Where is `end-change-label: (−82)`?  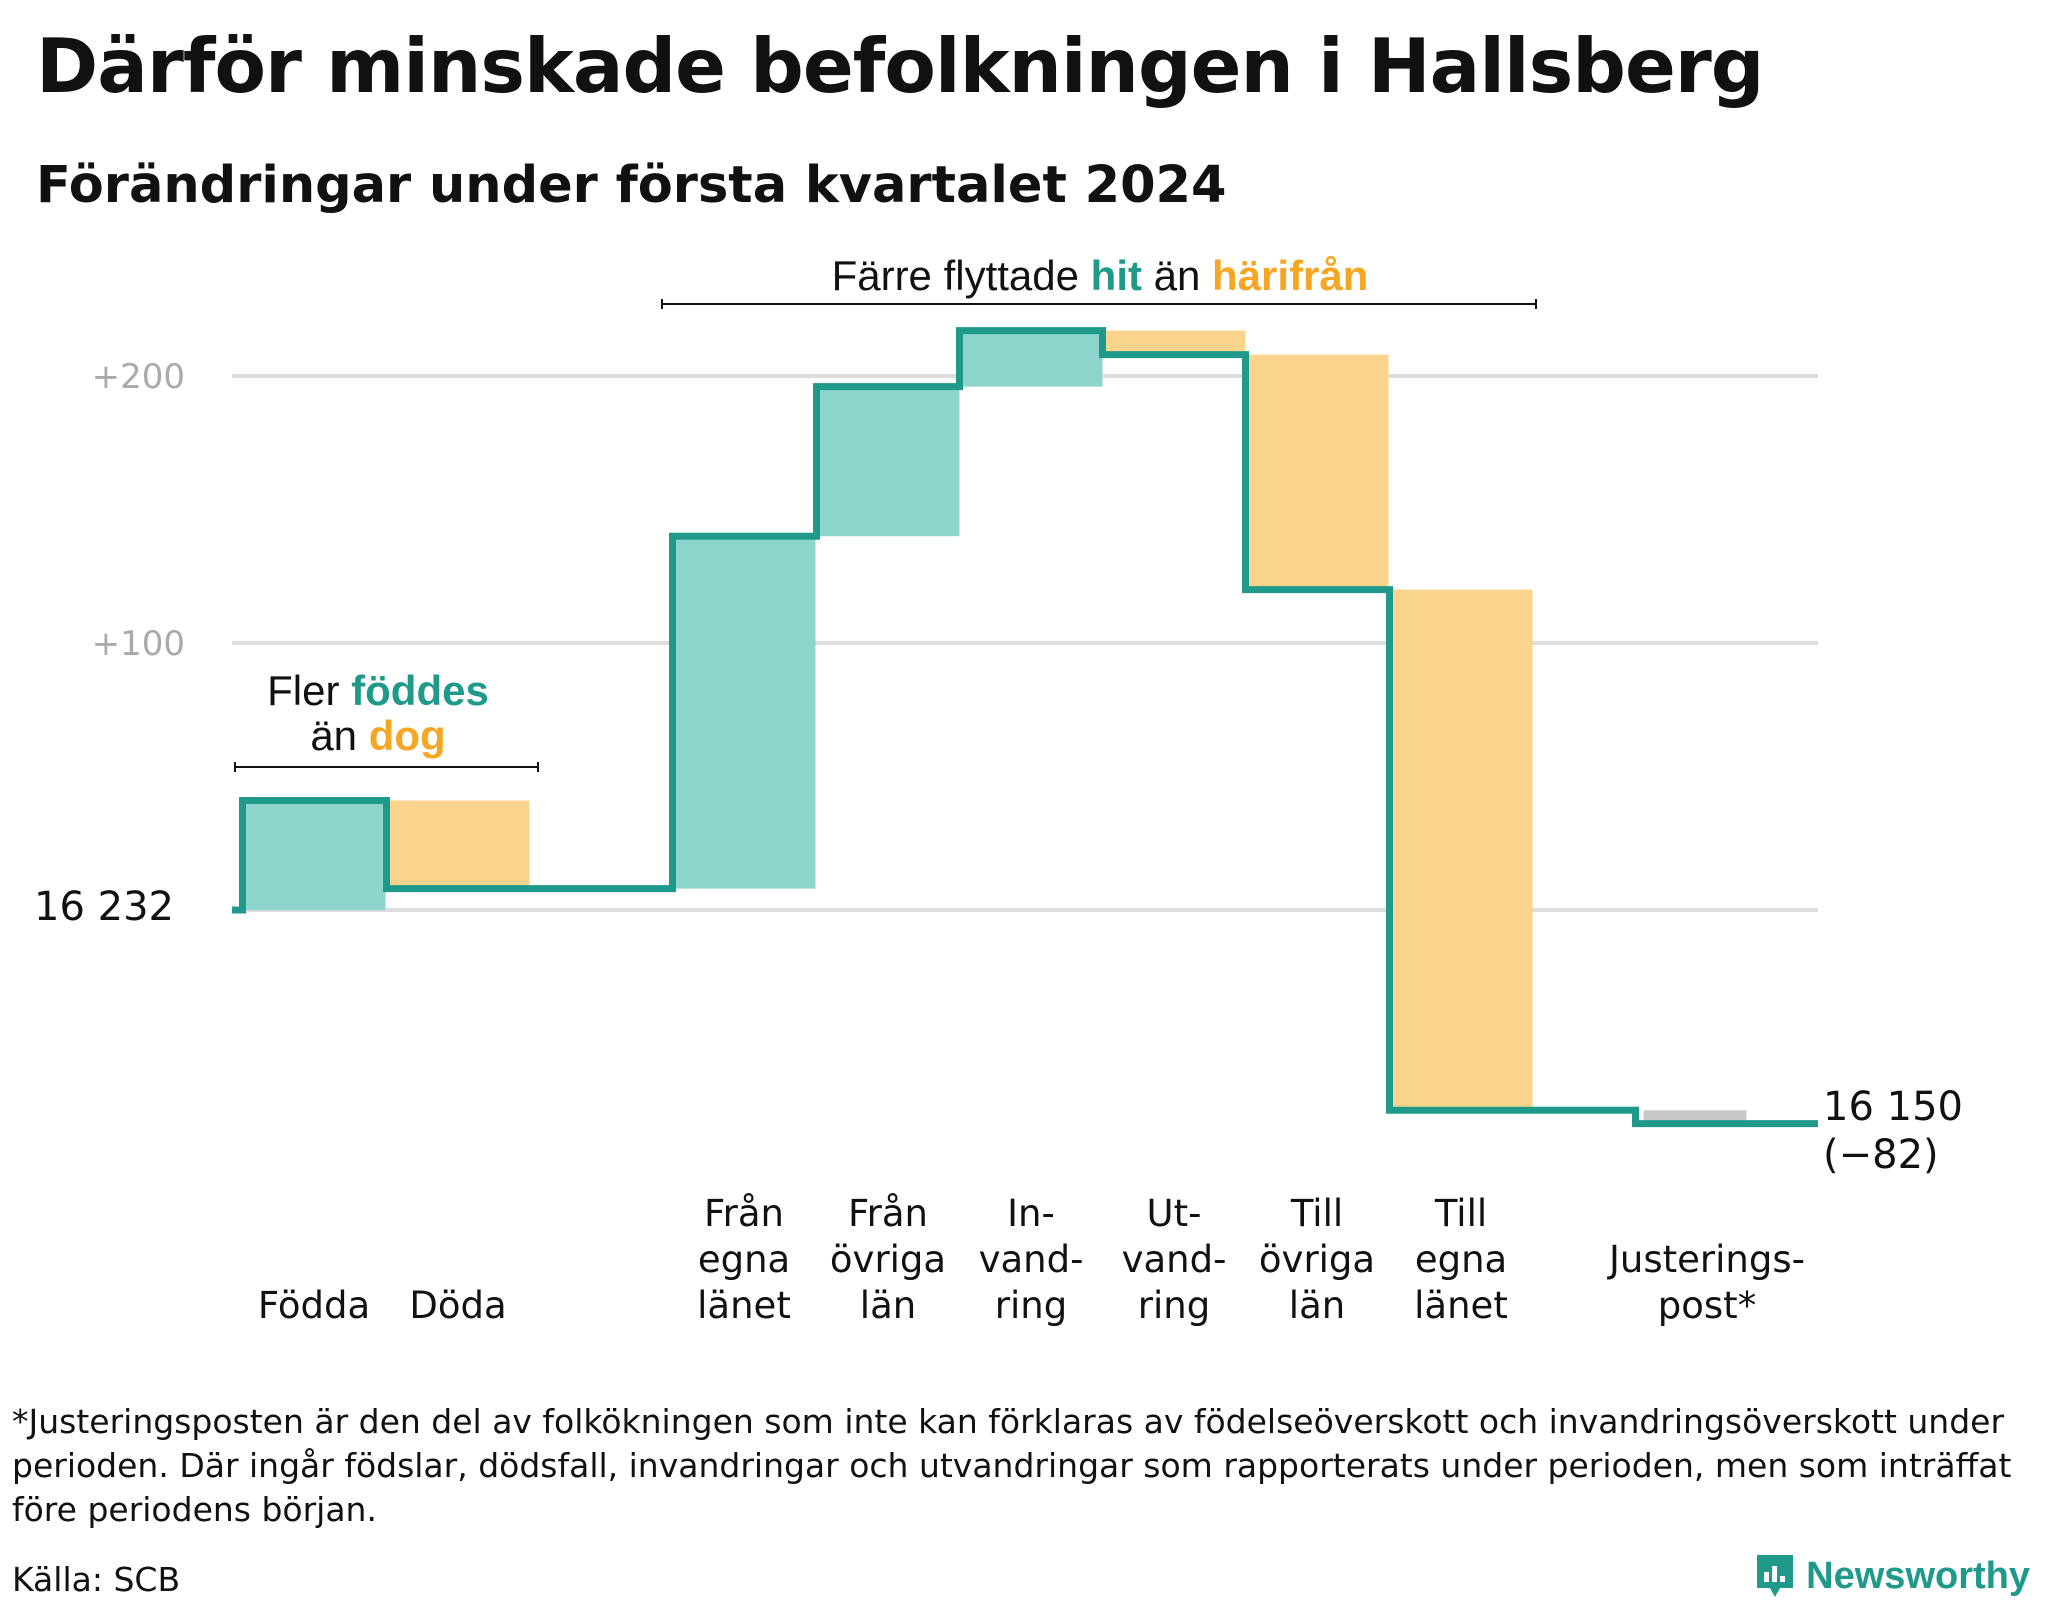
end-change-label: (−82) is located at coordinates (1881, 1155).